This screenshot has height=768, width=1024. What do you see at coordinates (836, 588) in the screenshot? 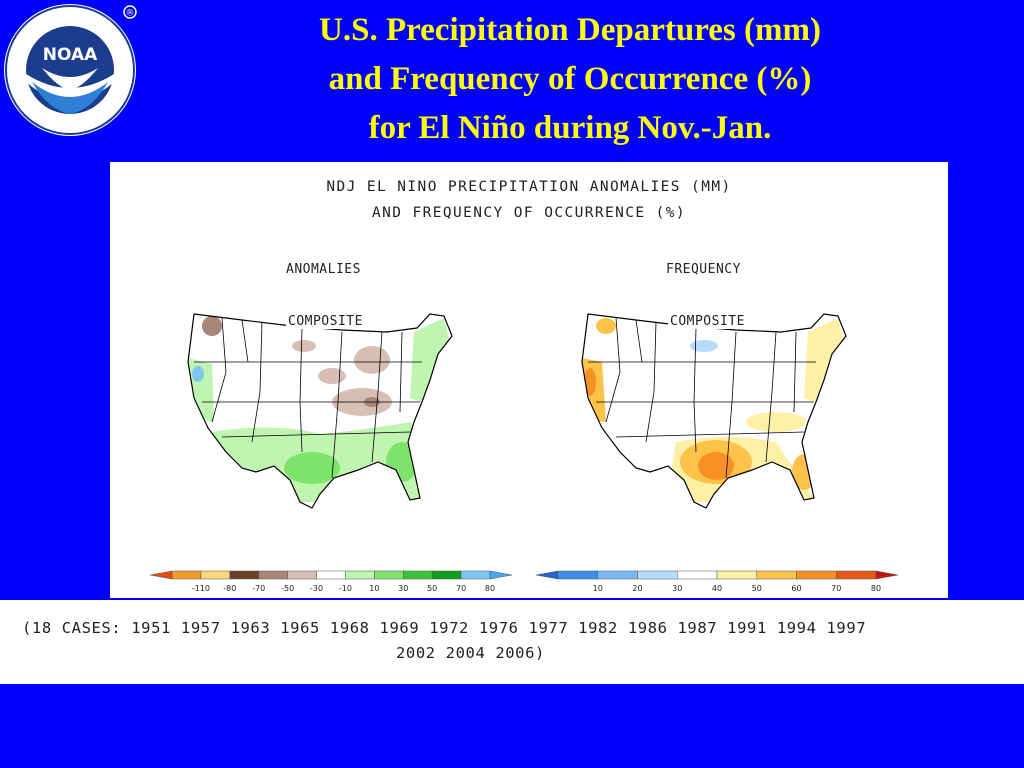
I see `frequency-colorbar-tick-label: 70` at bounding box center [836, 588].